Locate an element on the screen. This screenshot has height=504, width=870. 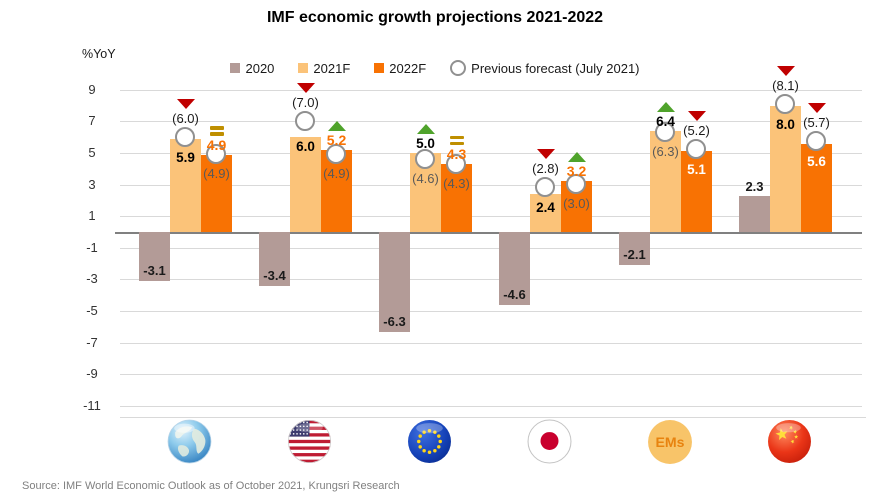
bar-value-label: 4.9 is located at coordinates (216, 144).